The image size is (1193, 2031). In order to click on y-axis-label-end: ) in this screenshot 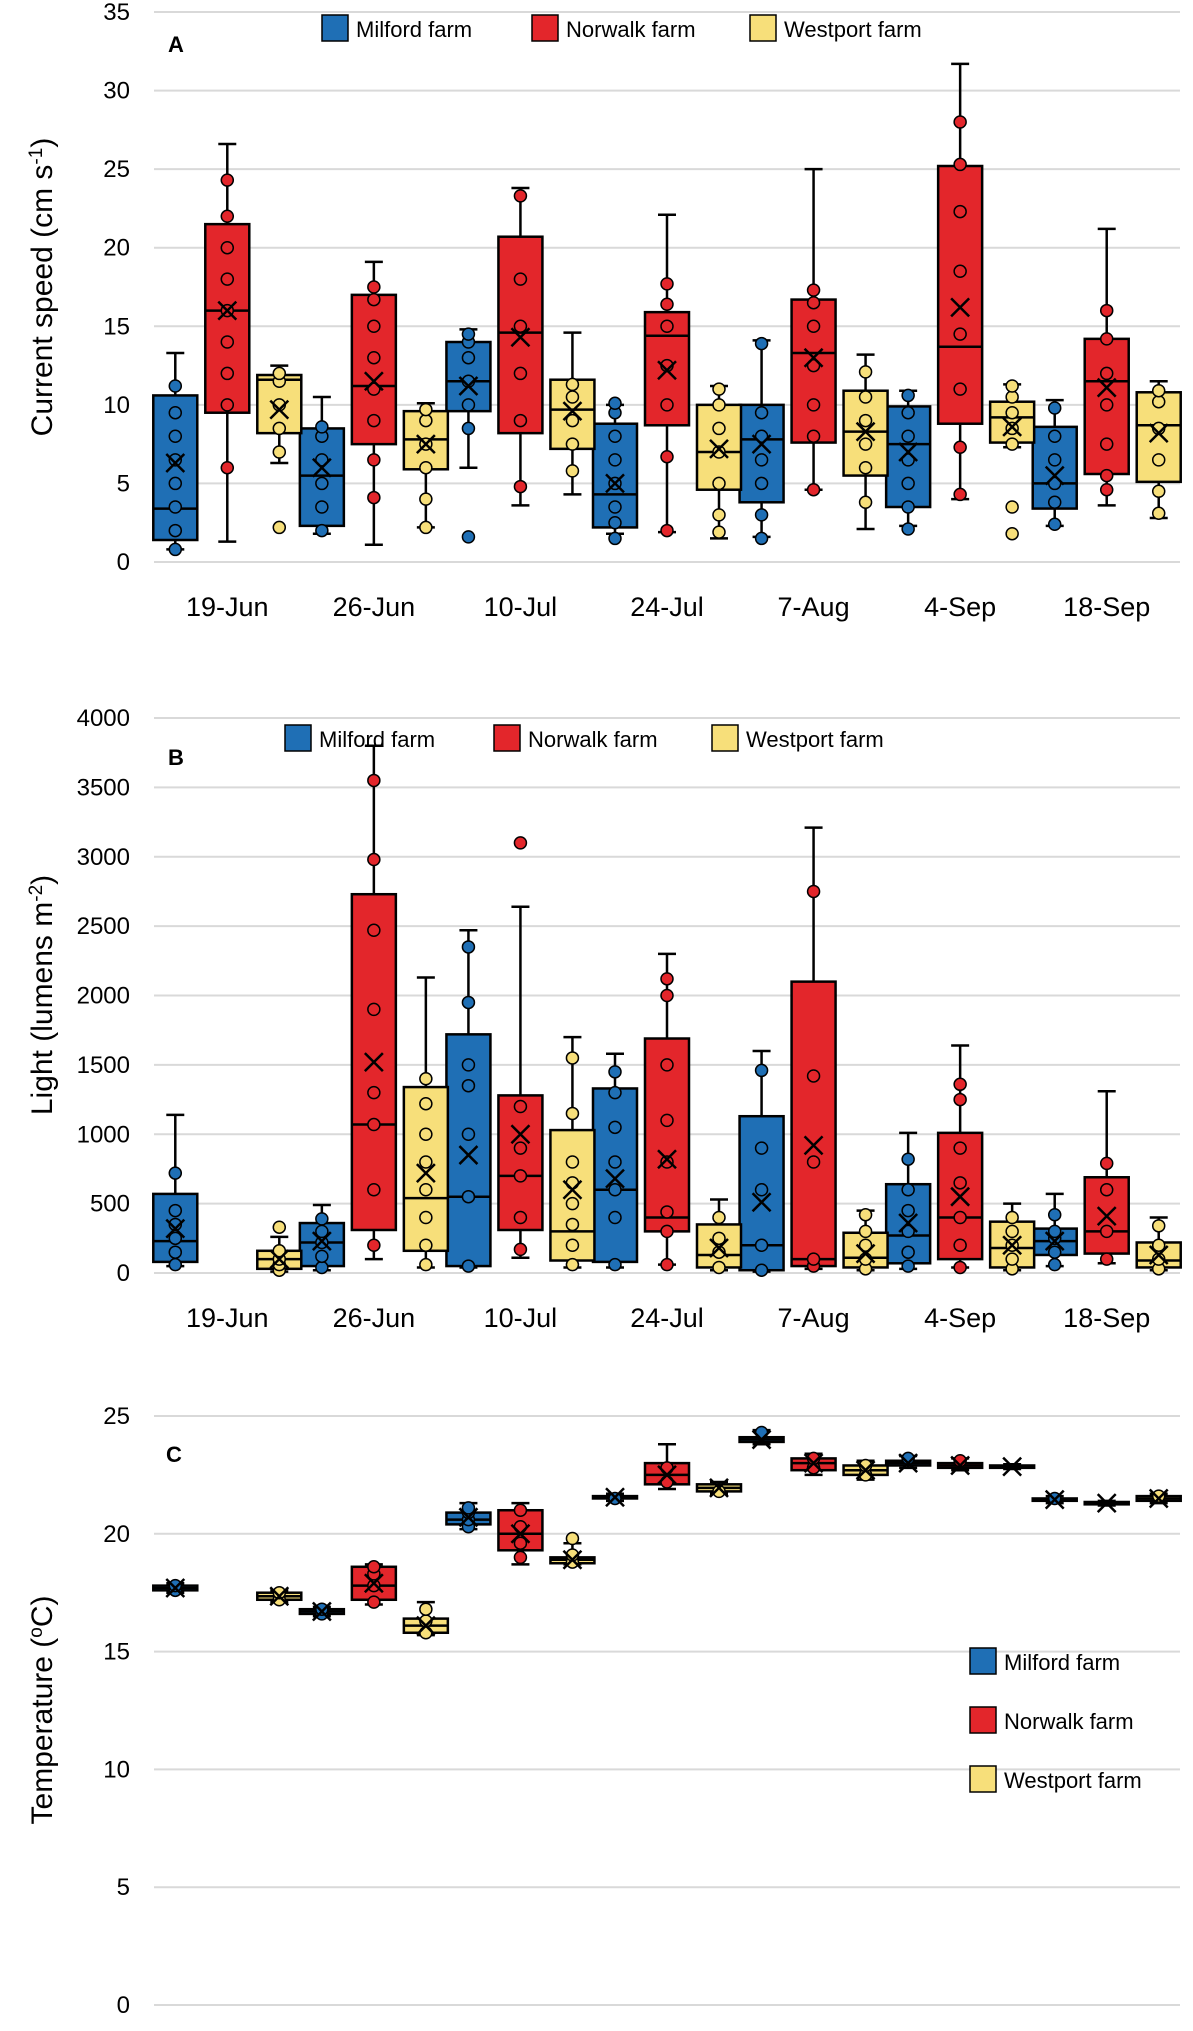, I will do `click(42, 880)`.